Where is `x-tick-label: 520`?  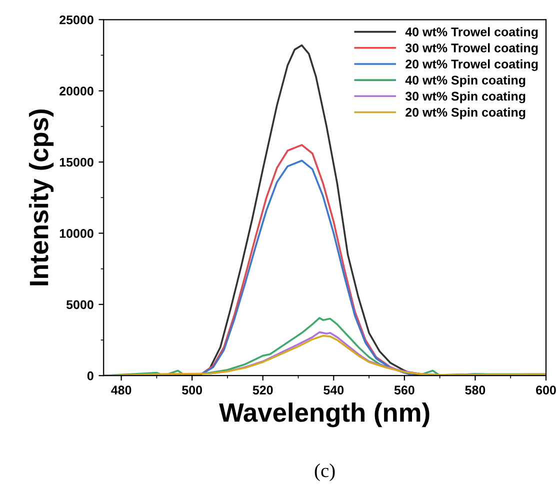
x-tick-label: 520 is located at coordinates (262, 390).